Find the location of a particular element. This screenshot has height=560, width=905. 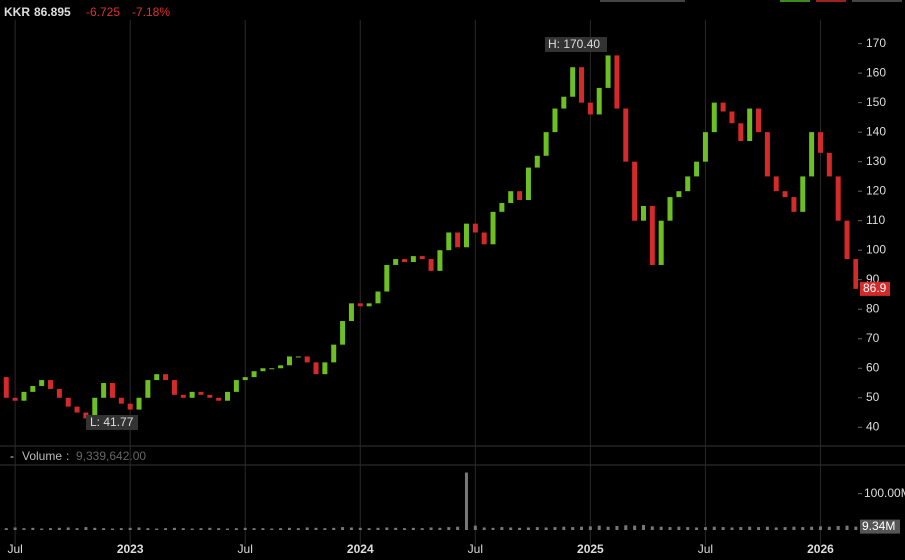

y-tick-label: 130 is located at coordinates (876, 161).